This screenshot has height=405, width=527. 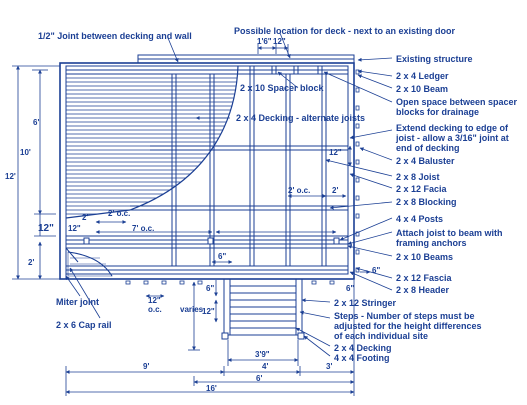 What do you see at coordinates (424, 278) in the screenshot?
I see `label-fascia: 2 x 12 Fascia` at bounding box center [424, 278].